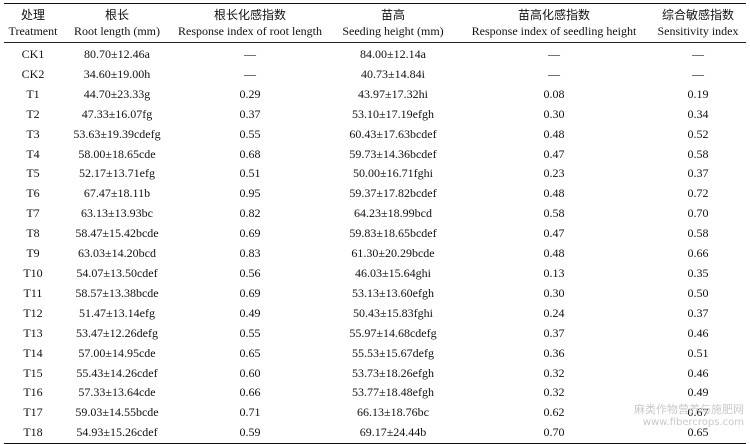 The width and height of the screenshot is (750, 444). I want to click on cell-treatment: T6, so click(33, 193).